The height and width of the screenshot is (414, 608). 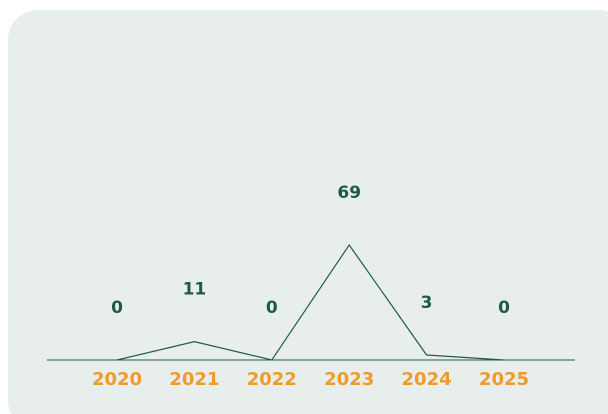 What do you see at coordinates (194, 379) in the screenshot?
I see `x-tick-label: 2021` at bounding box center [194, 379].